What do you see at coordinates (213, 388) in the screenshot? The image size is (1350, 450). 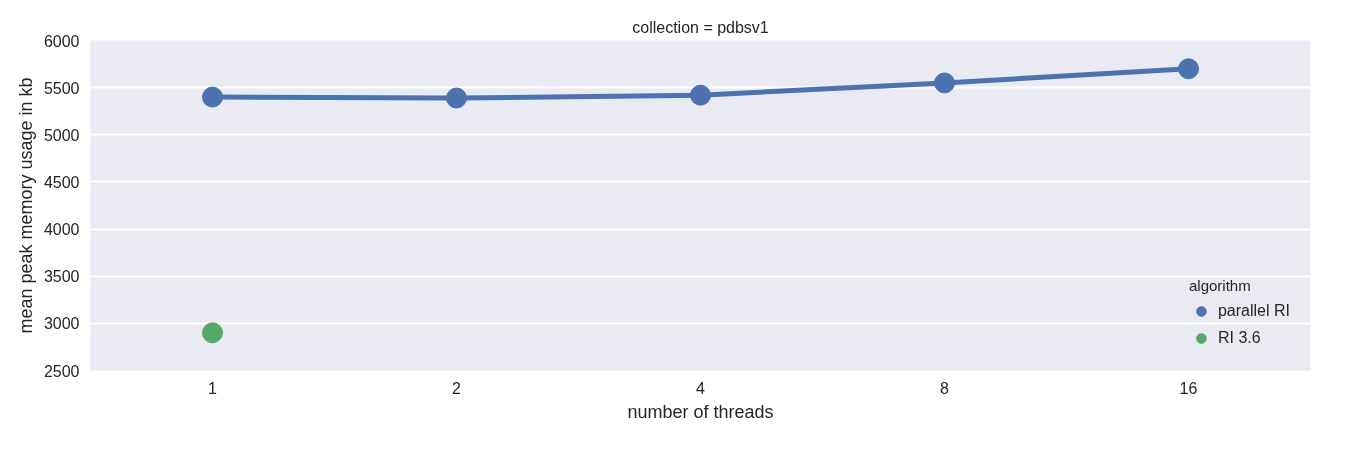 I see `x-tick-label: 1` at bounding box center [213, 388].